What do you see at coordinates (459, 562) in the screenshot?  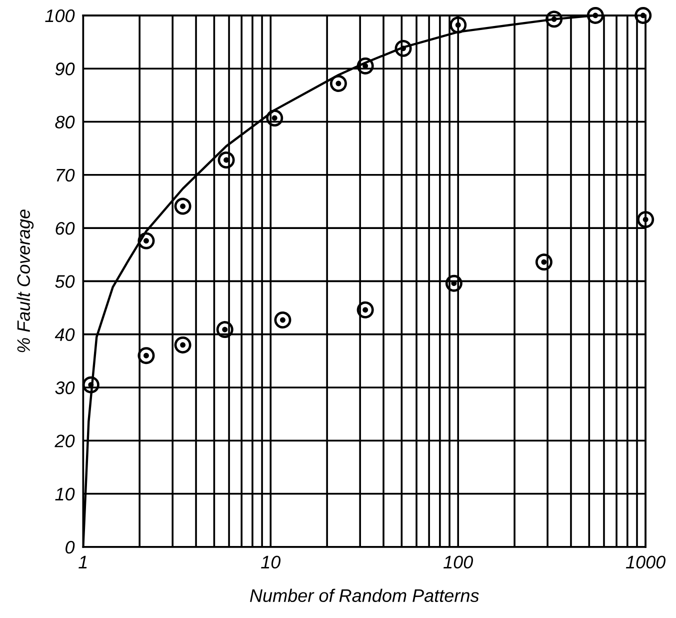 I see `x-tick-label: 100` at bounding box center [459, 562].